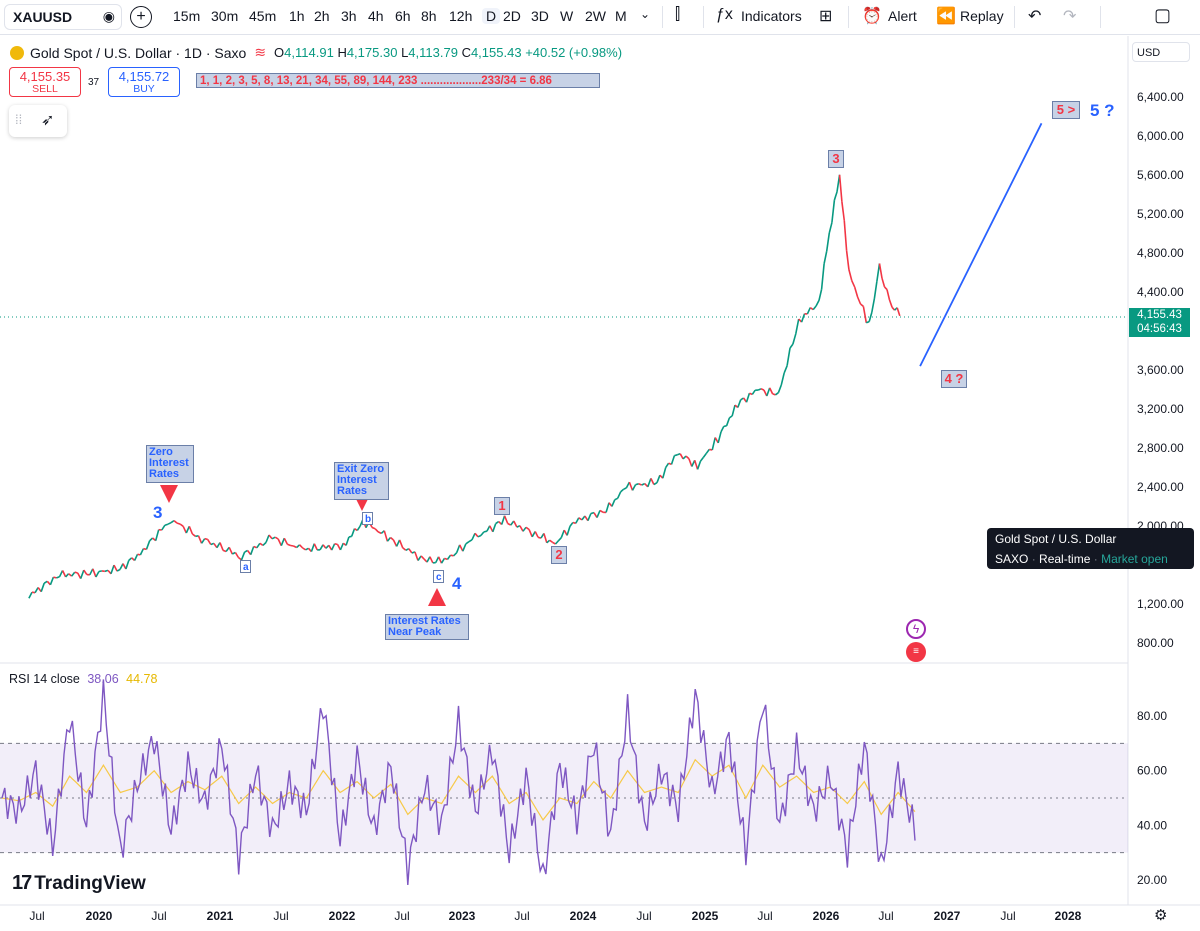 This screenshot has height=931, width=1200. What do you see at coordinates (645, 14) in the screenshot?
I see `chevron-down-icon: ⌄` at bounding box center [645, 14].